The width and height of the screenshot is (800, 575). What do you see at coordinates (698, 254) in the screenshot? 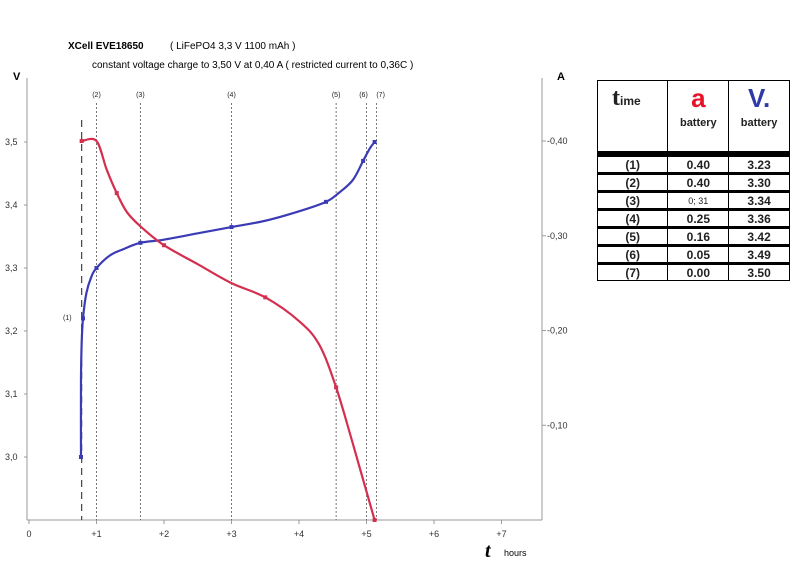
I see `table-cell-current: 0.05` at bounding box center [698, 254].